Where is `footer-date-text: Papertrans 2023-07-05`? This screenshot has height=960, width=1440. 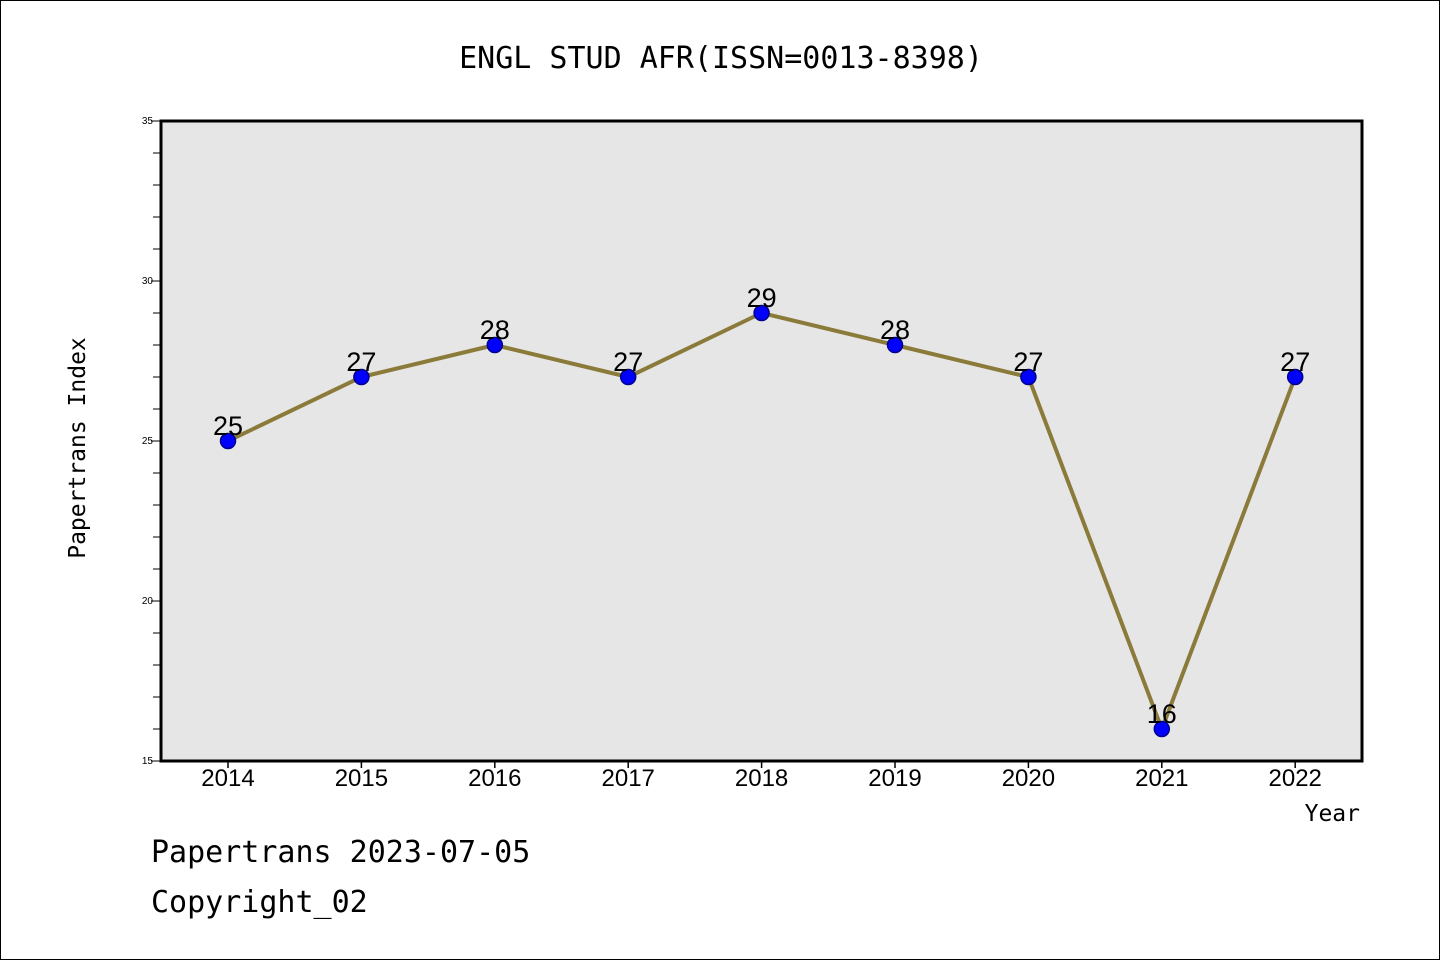 footer-date-text: Papertrans 2023-07-05 is located at coordinates (341, 852).